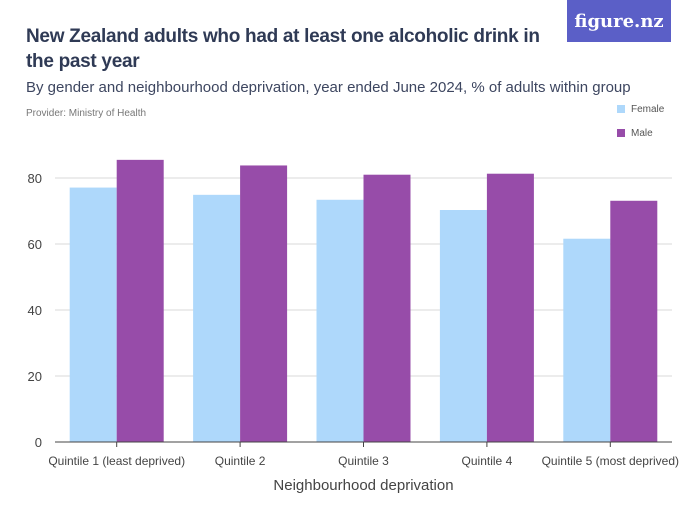  What do you see at coordinates (35, 310) in the screenshot?
I see `y-tick-label: 40` at bounding box center [35, 310].